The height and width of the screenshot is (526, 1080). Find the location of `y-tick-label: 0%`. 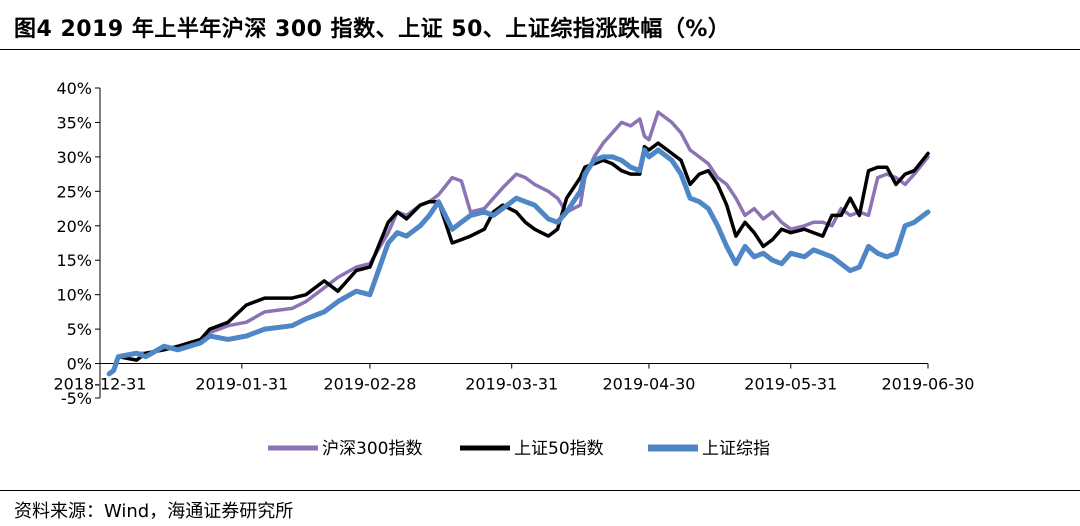

y-tick-label: 0% is located at coordinates (79, 364).